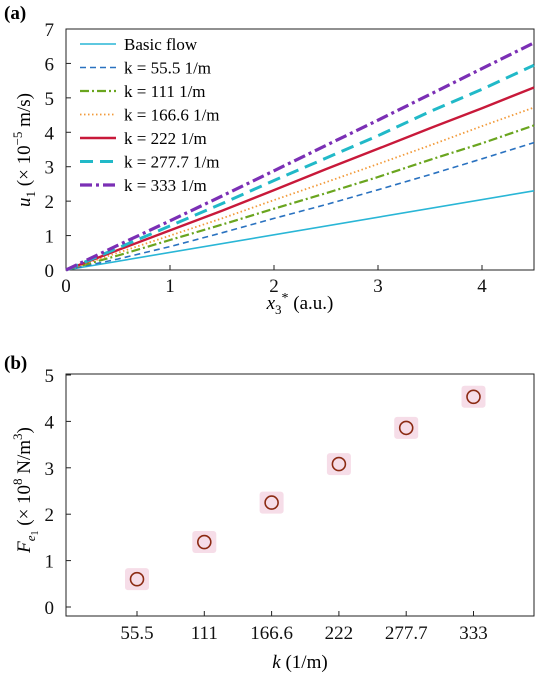  What do you see at coordinates (58, 151) in the screenshot?
I see `panel-a-yticks: 0 1 2 3 4 5 6 7` at bounding box center [58, 151].